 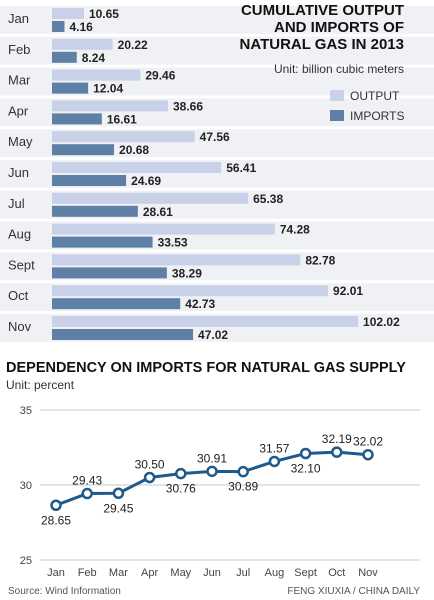 I want to click on imports-value-label: 4.16, so click(x=81, y=27).